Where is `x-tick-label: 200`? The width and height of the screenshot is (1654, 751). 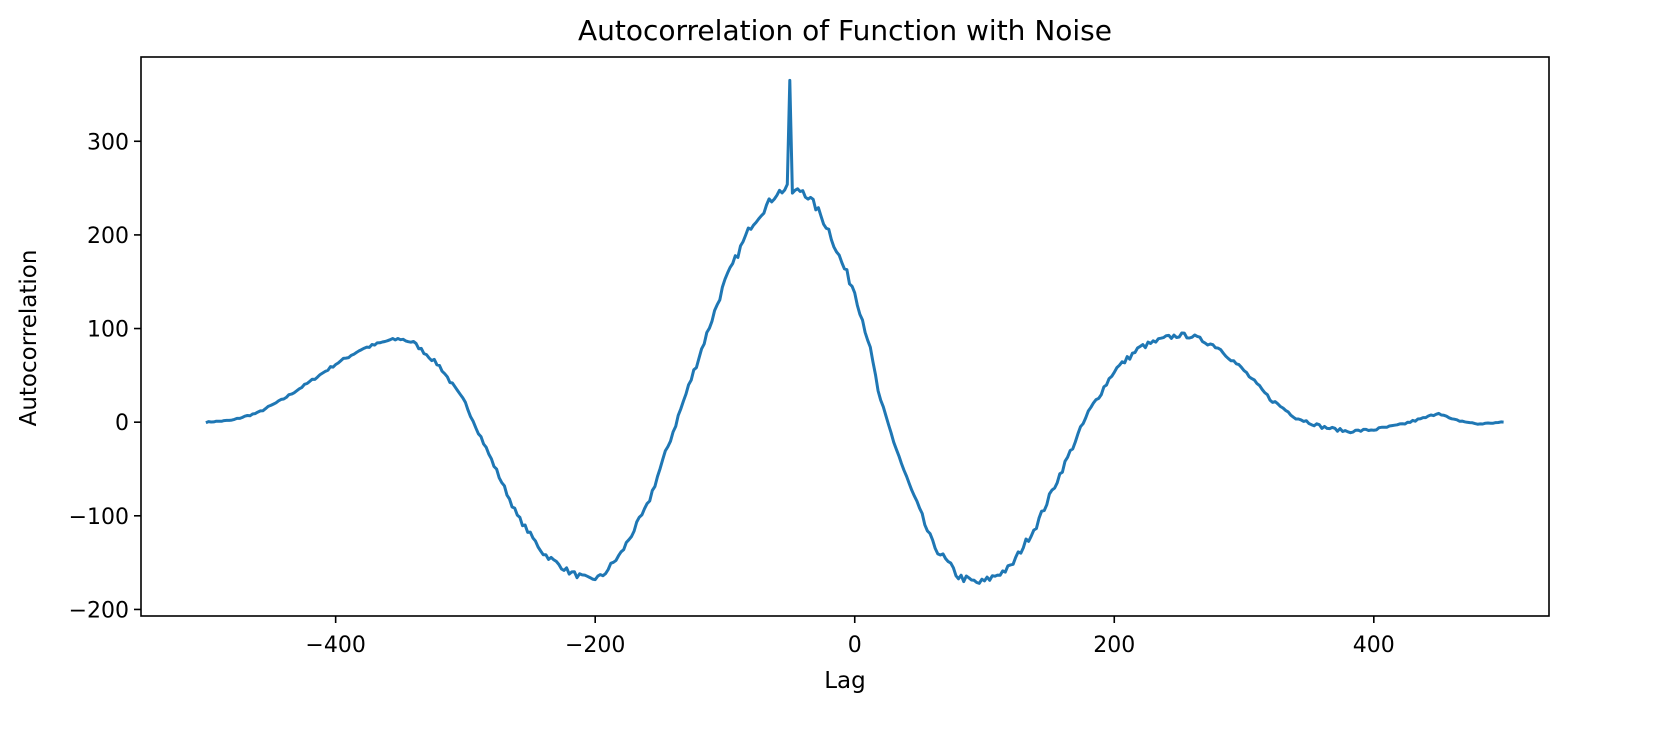 x-tick-label: 200 is located at coordinates (1114, 645).